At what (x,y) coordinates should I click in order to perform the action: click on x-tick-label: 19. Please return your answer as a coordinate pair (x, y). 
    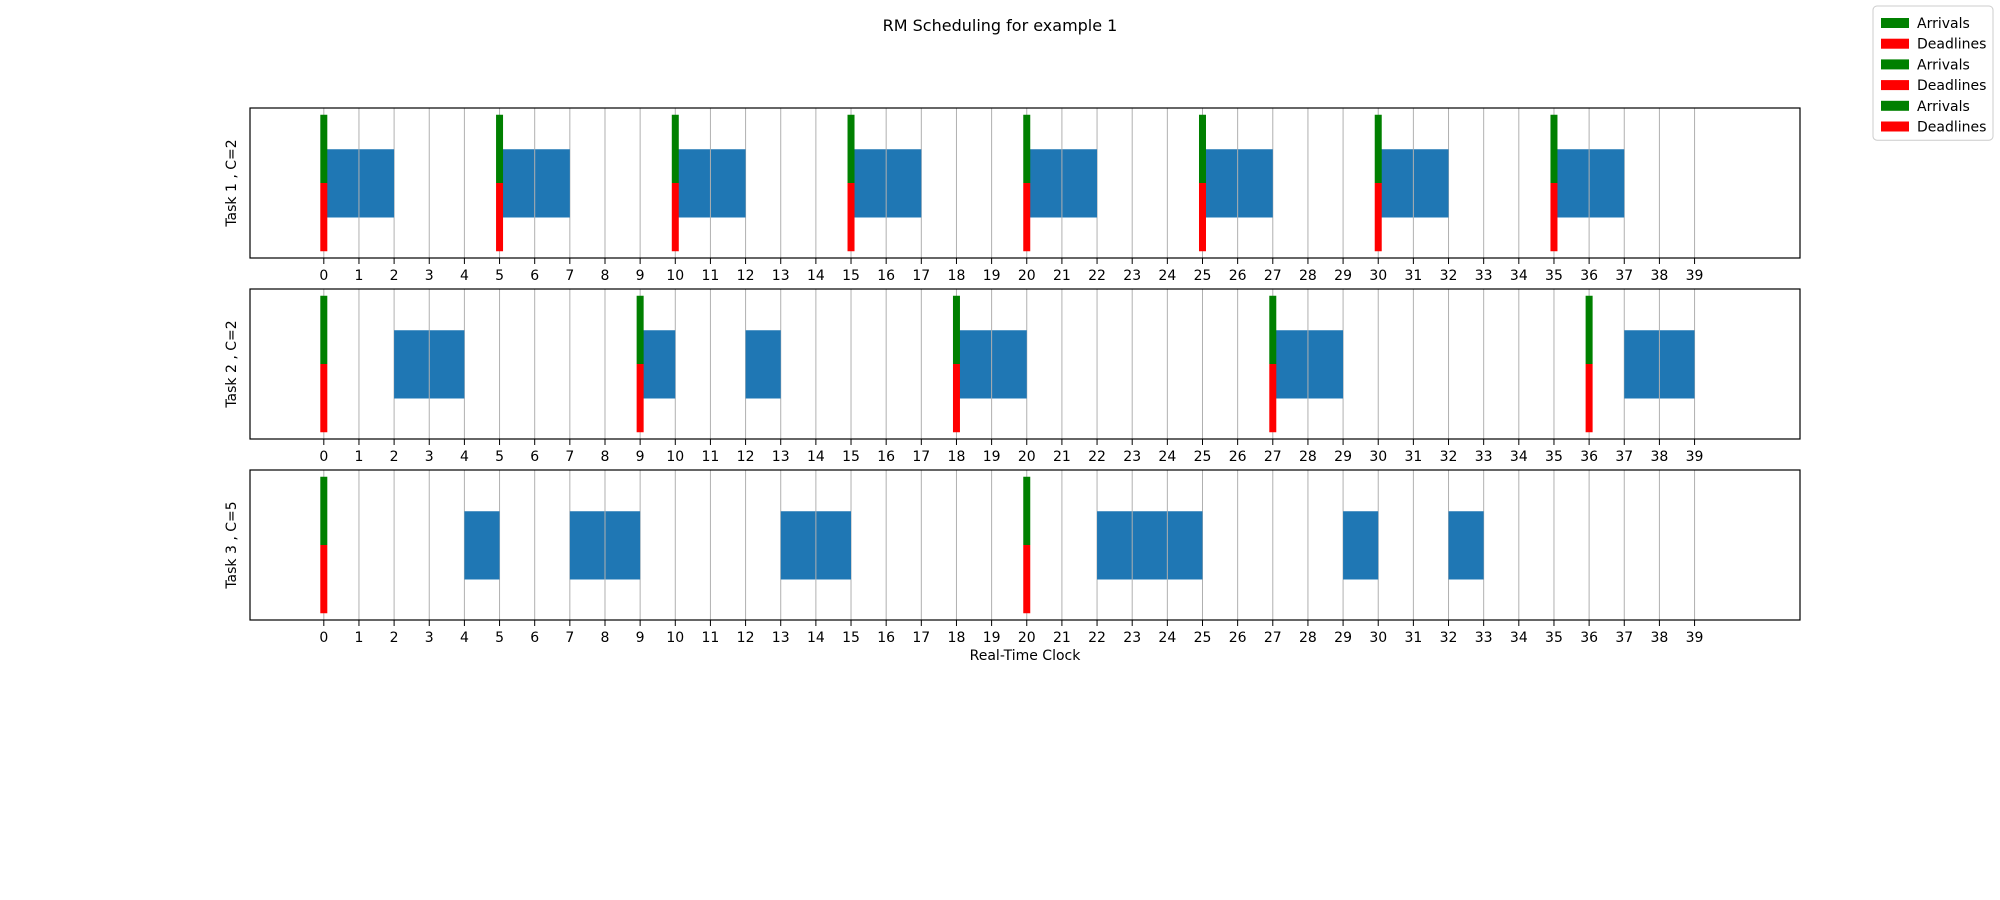
    Looking at the image, I should click on (992, 457).